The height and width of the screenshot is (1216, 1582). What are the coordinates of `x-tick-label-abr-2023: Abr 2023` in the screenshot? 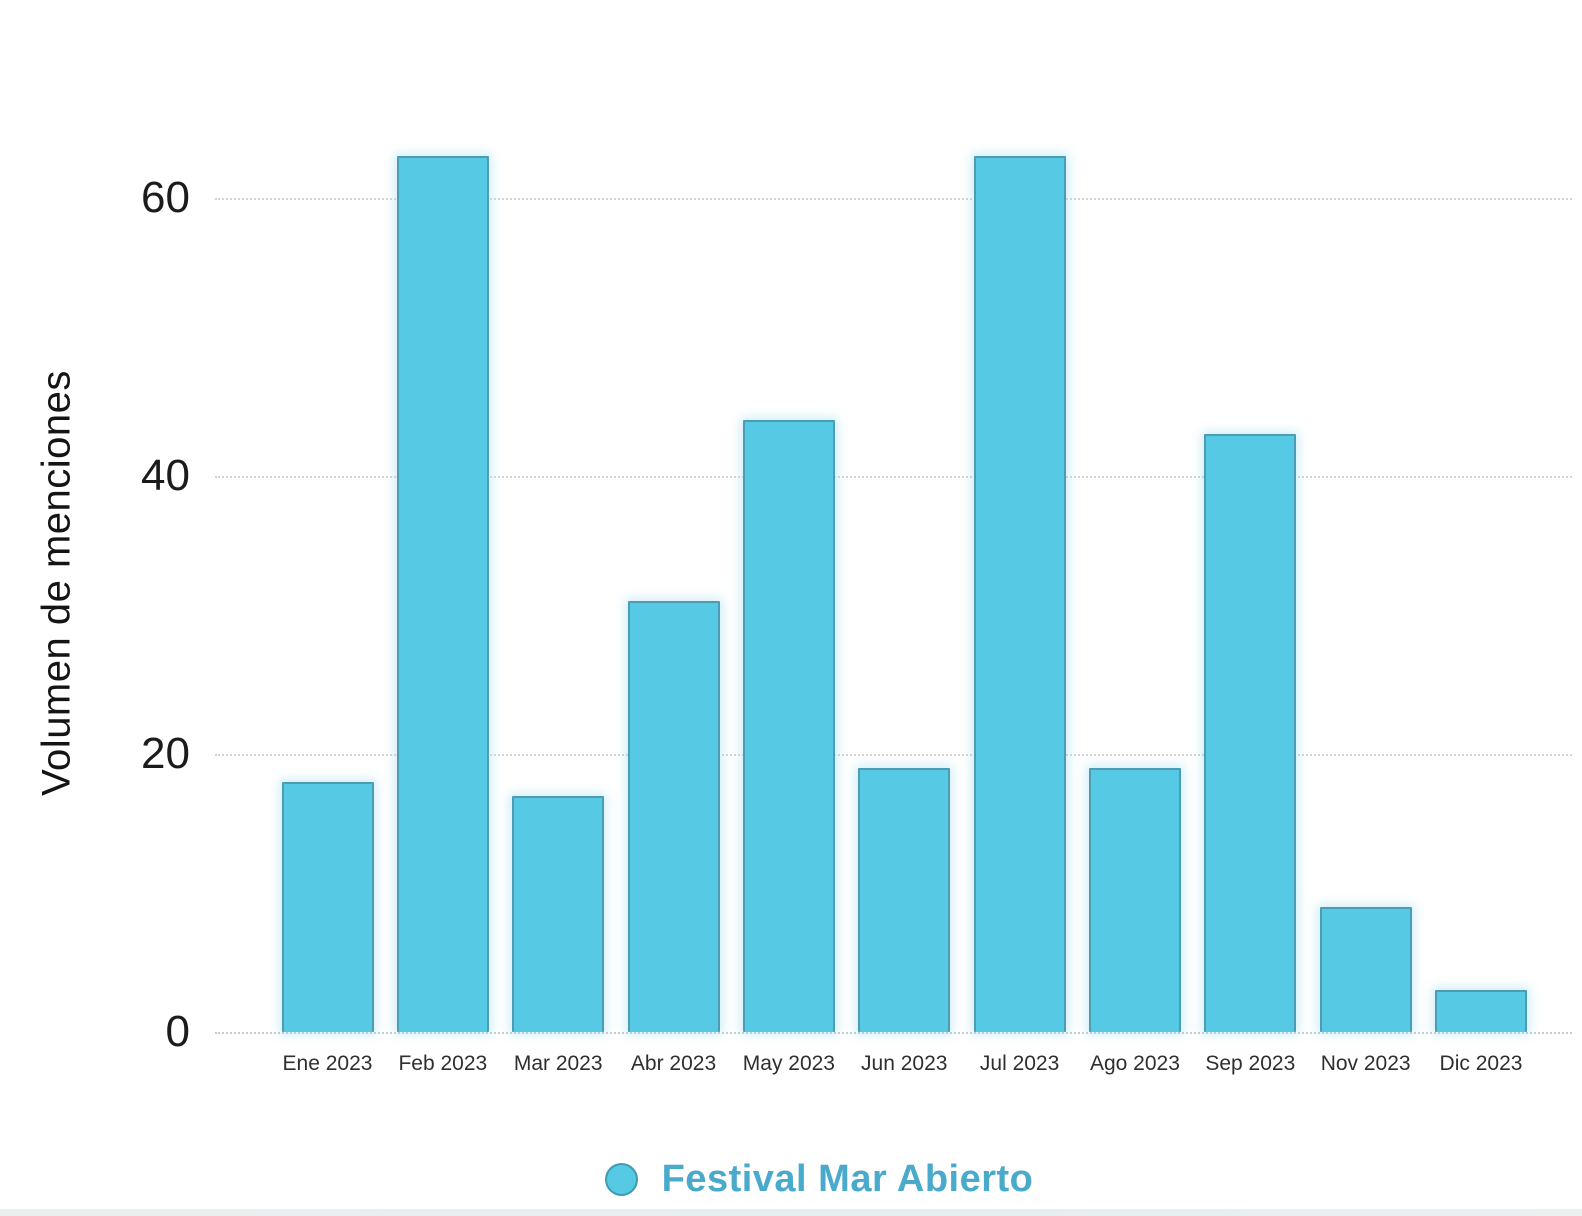 It's located at (673, 1063).